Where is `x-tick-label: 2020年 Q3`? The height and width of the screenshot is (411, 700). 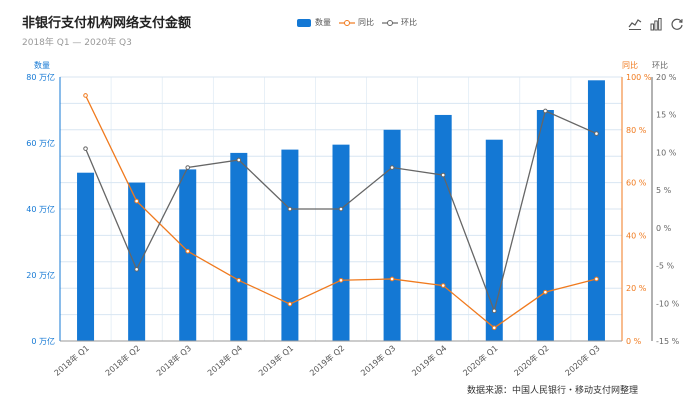
x-tick-label: 2020年 Q3 is located at coordinates (582, 360).